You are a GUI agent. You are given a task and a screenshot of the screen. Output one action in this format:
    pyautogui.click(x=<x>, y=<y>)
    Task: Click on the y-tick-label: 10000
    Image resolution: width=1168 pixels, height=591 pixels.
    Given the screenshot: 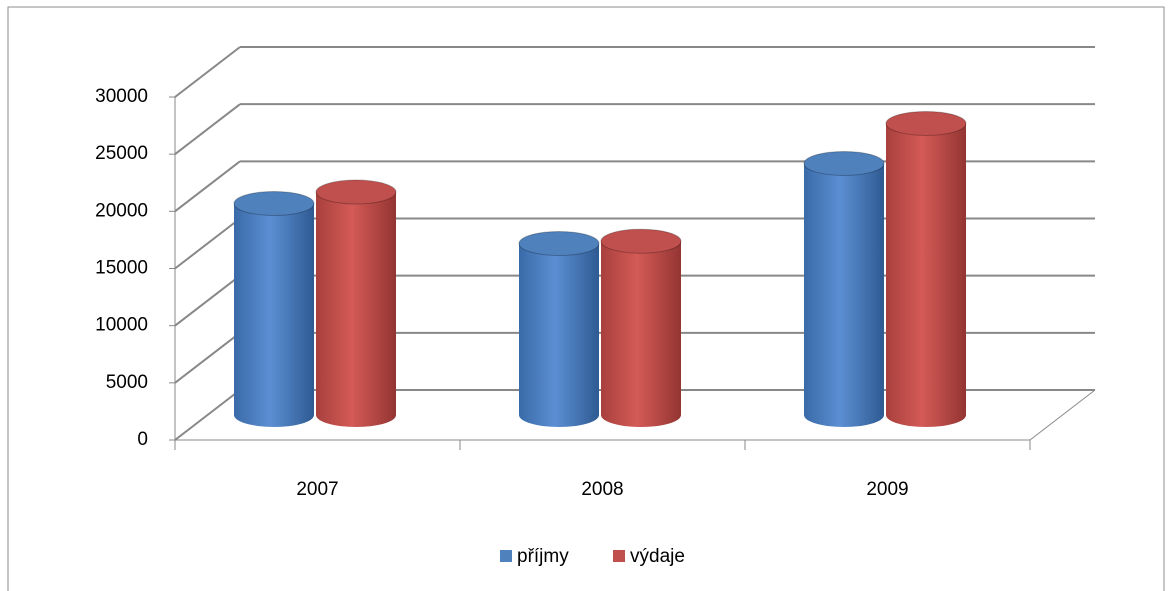 What is the action you would take?
    pyautogui.click(x=121, y=325)
    